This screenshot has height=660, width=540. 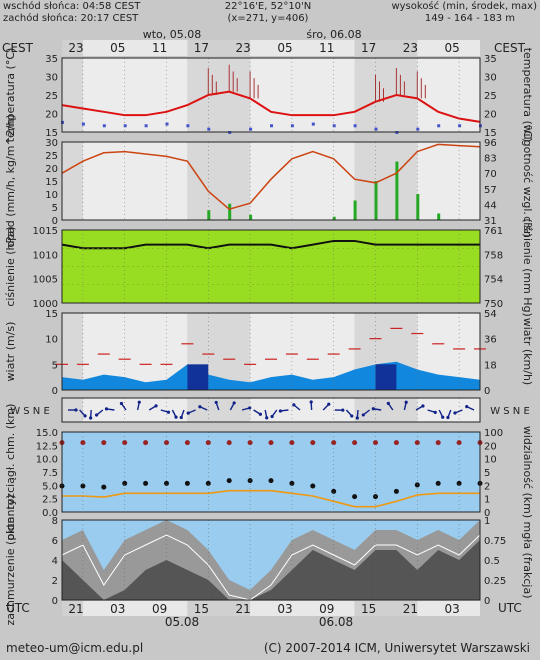 What do you see at coordinates (55, 521) in the screenshot?
I see `ytick-left: 8` at bounding box center [55, 521].